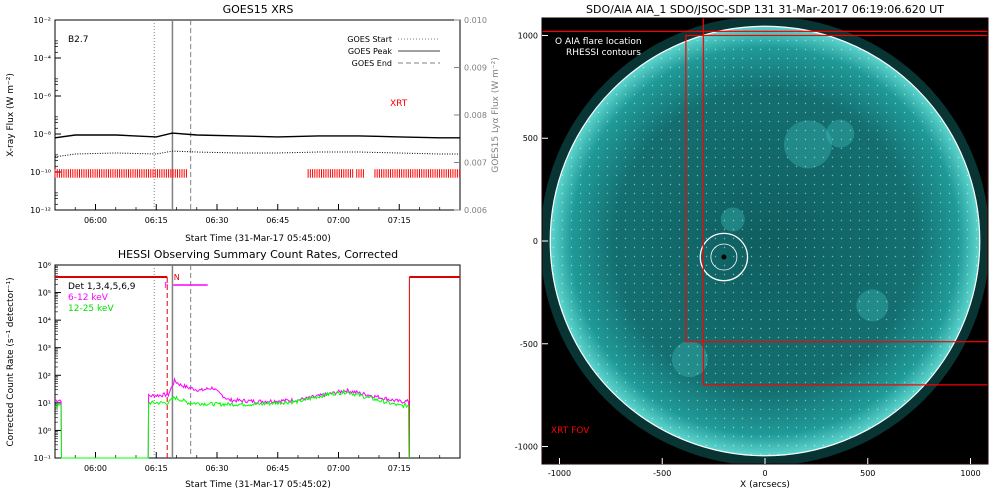 Image resolution: width=1000 pixels, height=500 pixels. What do you see at coordinates (372, 63) in the screenshot?
I see `legend-goes-end: GOES End` at bounding box center [372, 63].